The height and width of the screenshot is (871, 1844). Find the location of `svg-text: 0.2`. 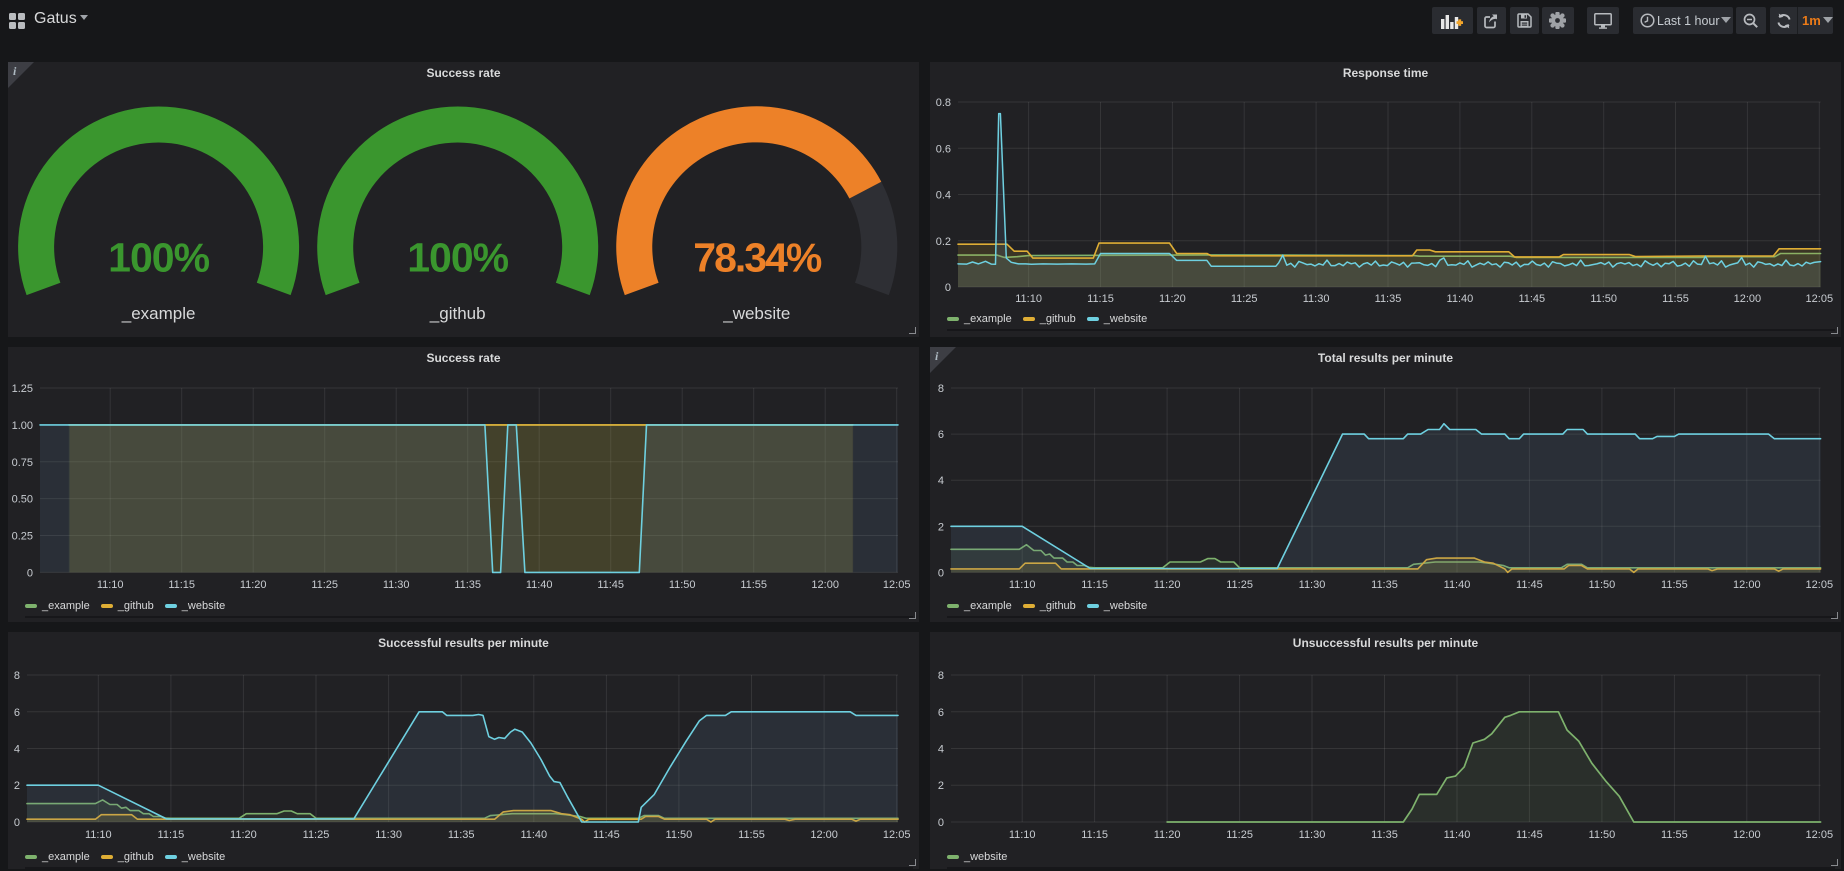

svg-text: 0.2 is located at coordinates (943, 242).